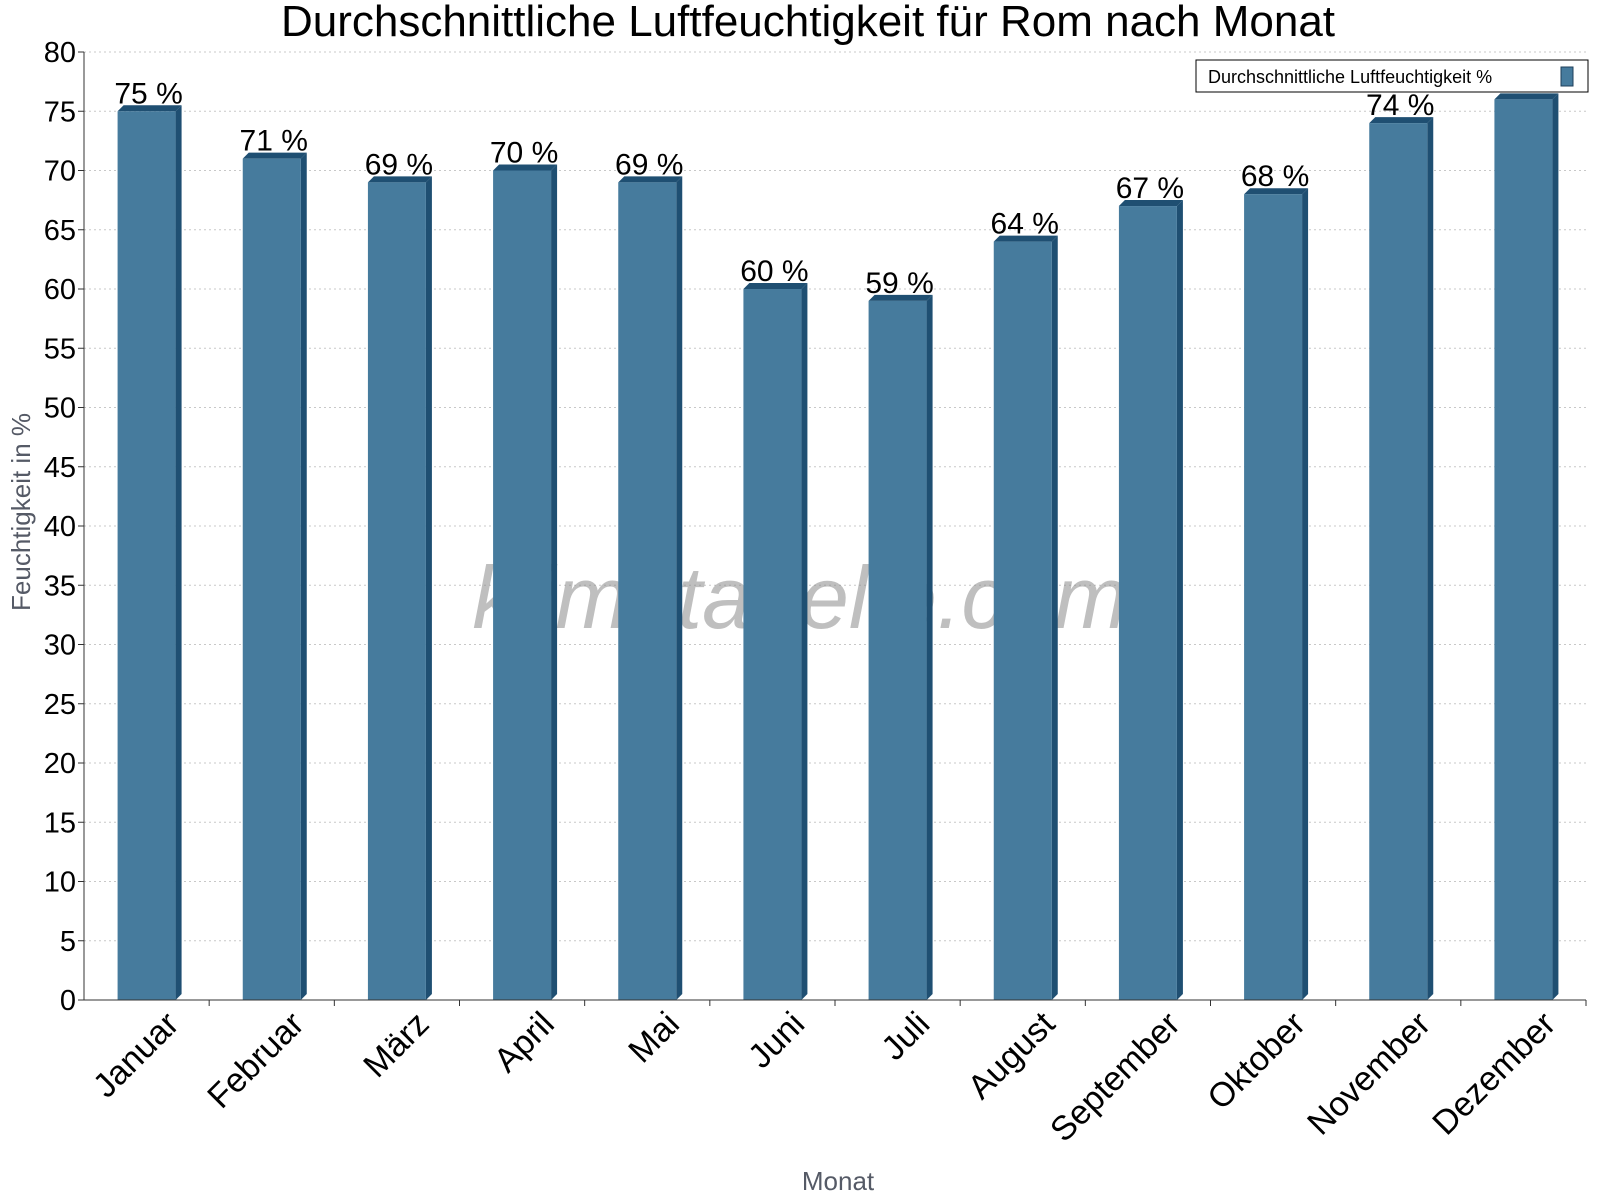 The width and height of the screenshot is (1600, 1200). I want to click on legend-label: Durchschnittliche Luftfeuchtigkeit %, so click(1350, 77).